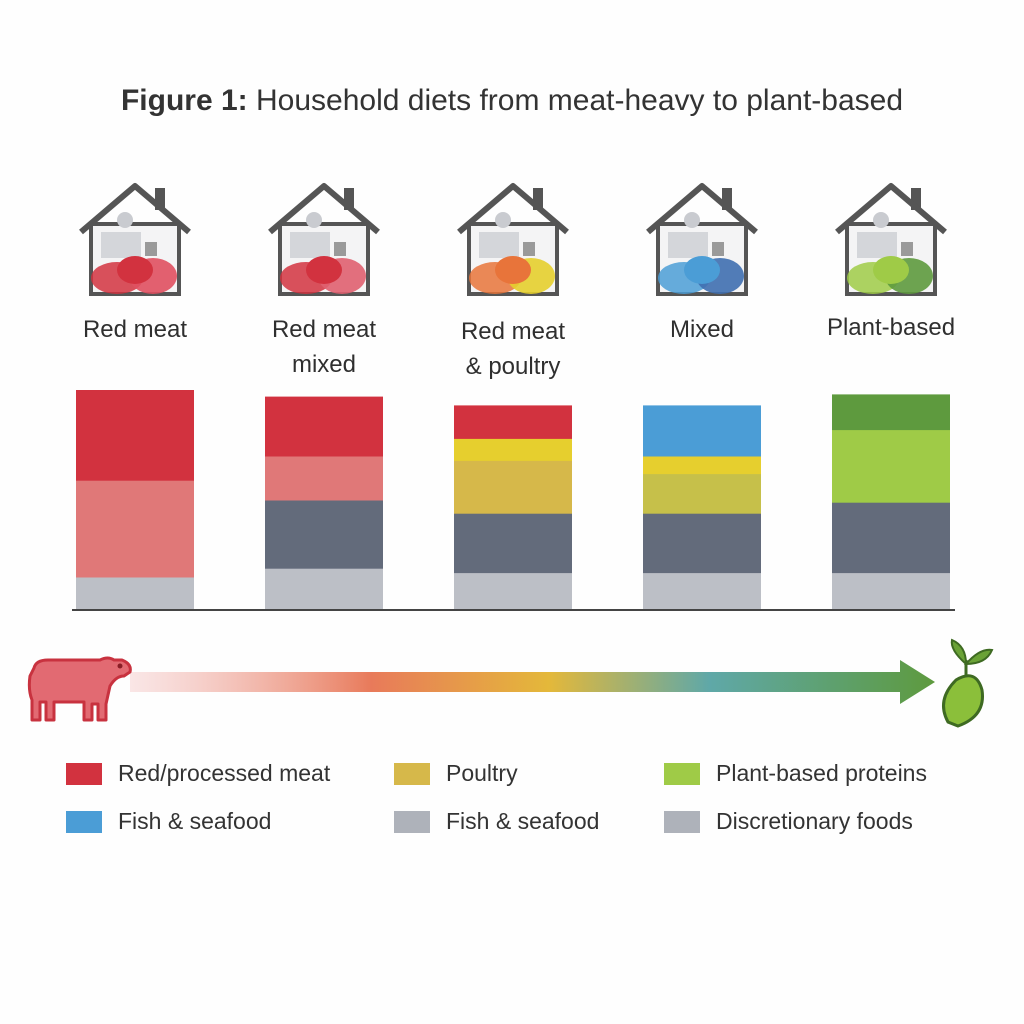 This screenshot has height=1024, width=1024. Describe the element at coordinates (814, 821) in the screenshot. I see `legend-label: Discretionary foods` at that location.